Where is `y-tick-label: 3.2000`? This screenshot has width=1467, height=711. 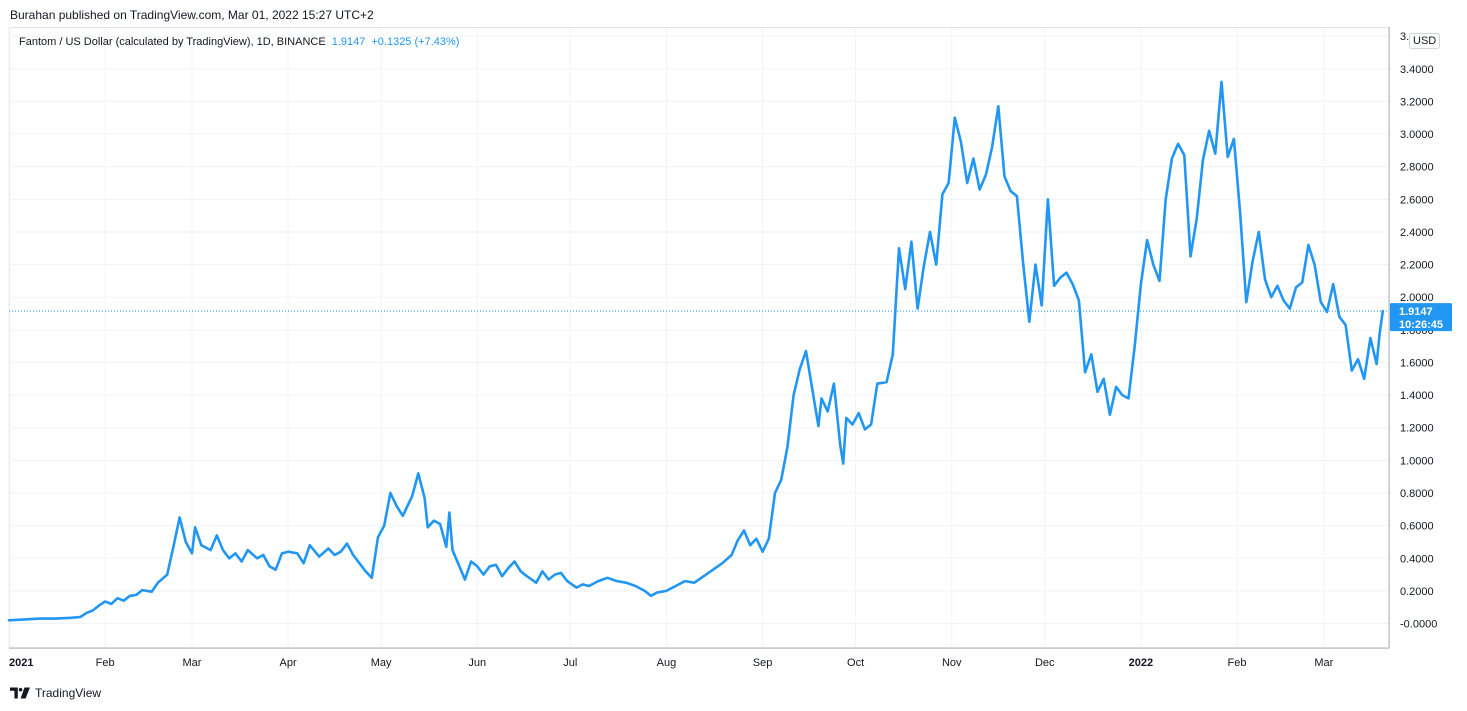 y-tick-label: 3.2000 is located at coordinates (1417, 102).